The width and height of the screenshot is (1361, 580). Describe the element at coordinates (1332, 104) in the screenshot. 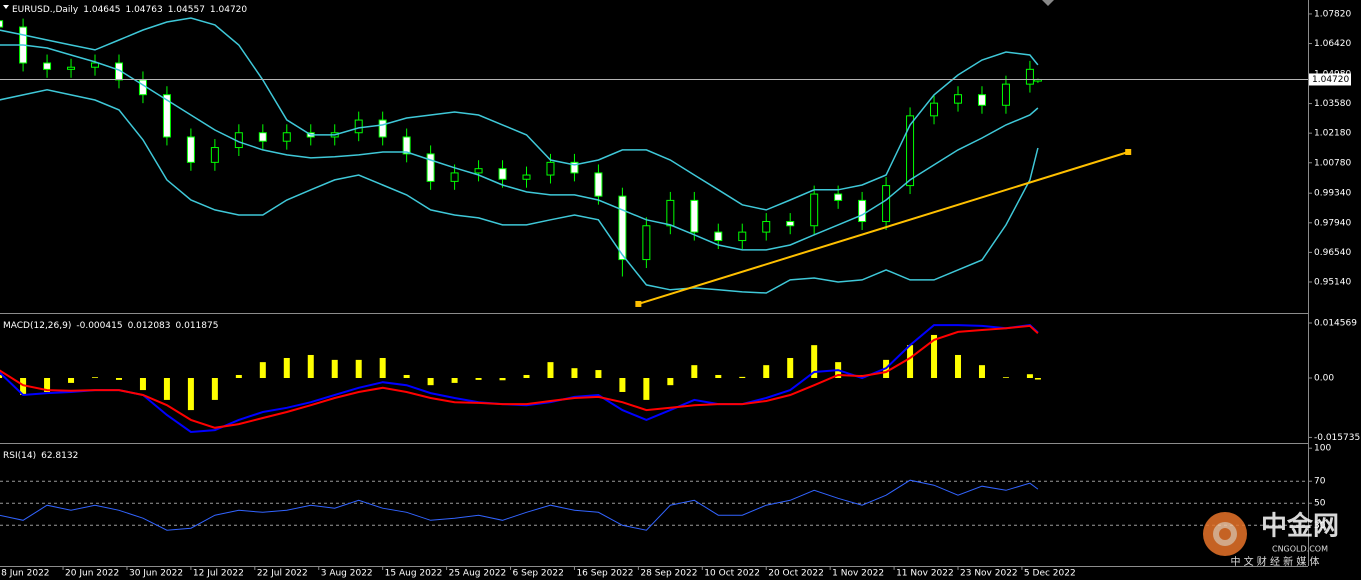

I see `y-tick-label: 1.03580` at that location.